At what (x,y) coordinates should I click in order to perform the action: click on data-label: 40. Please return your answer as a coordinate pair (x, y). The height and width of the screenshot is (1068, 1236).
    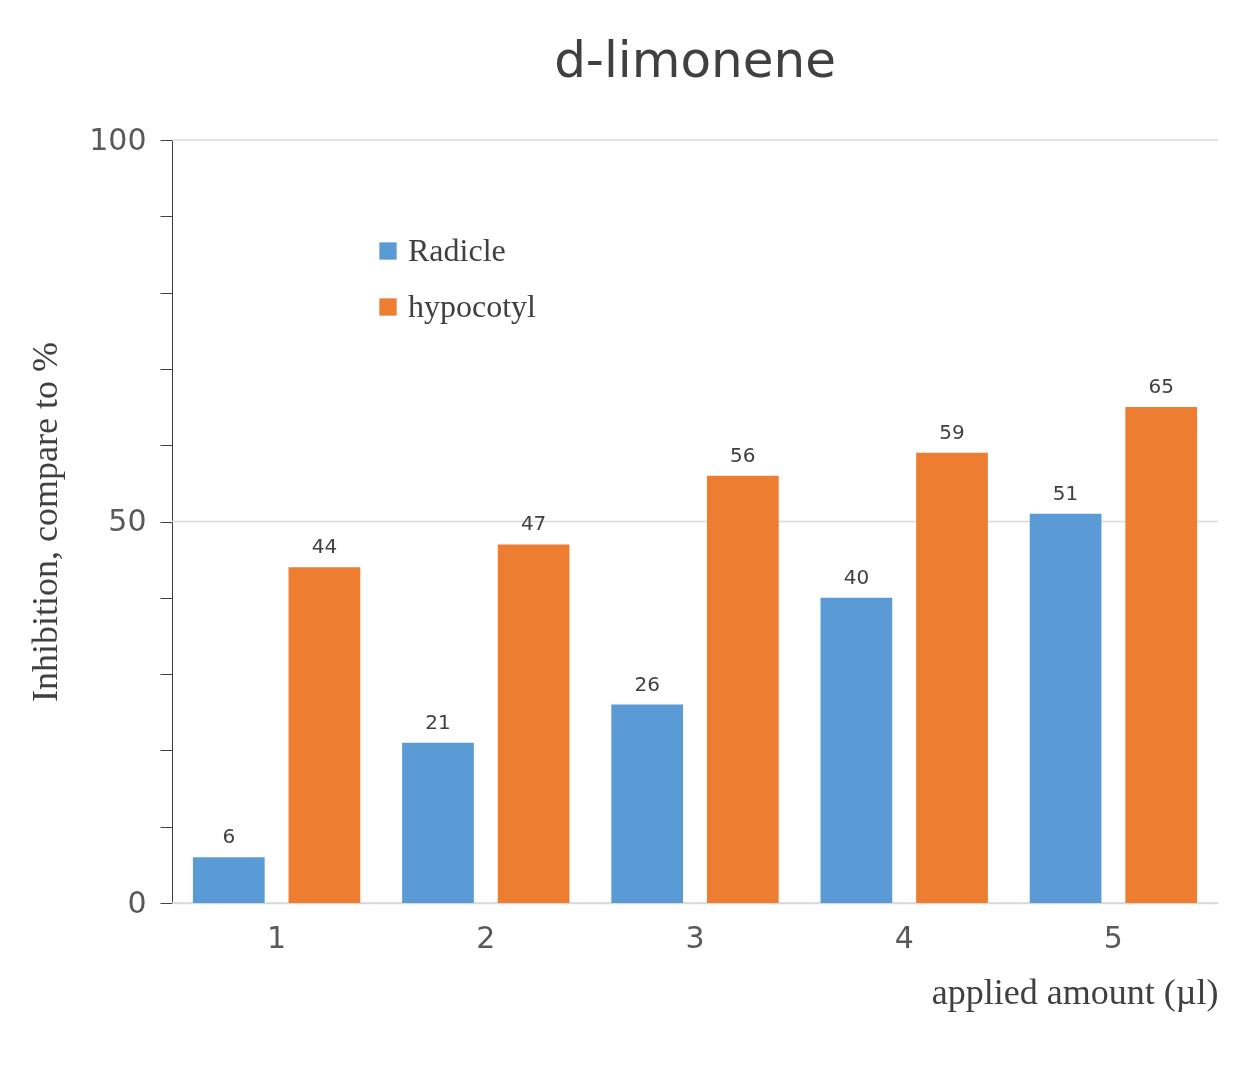
    Looking at the image, I should click on (856, 576).